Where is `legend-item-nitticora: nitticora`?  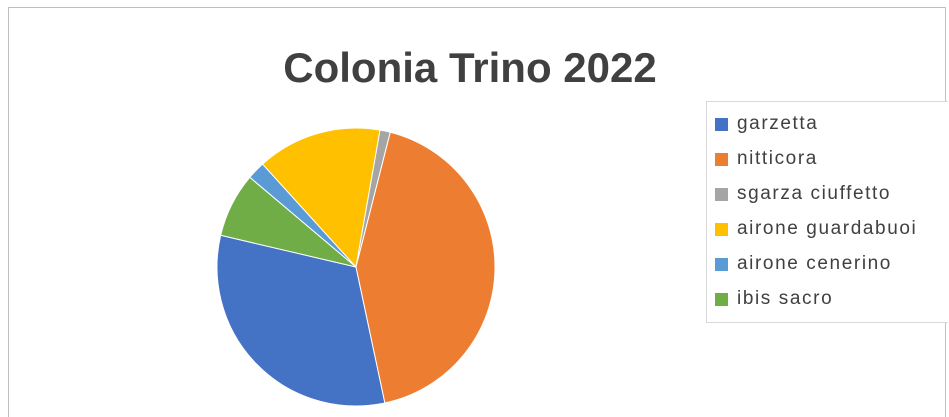
legend-item-nitticora: nitticora is located at coordinates (766, 159).